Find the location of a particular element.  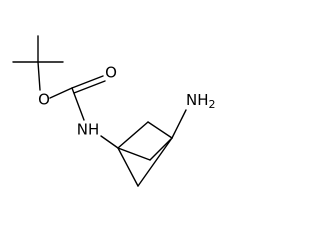

atom-label: NH2 is located at coordinates (201, 101).